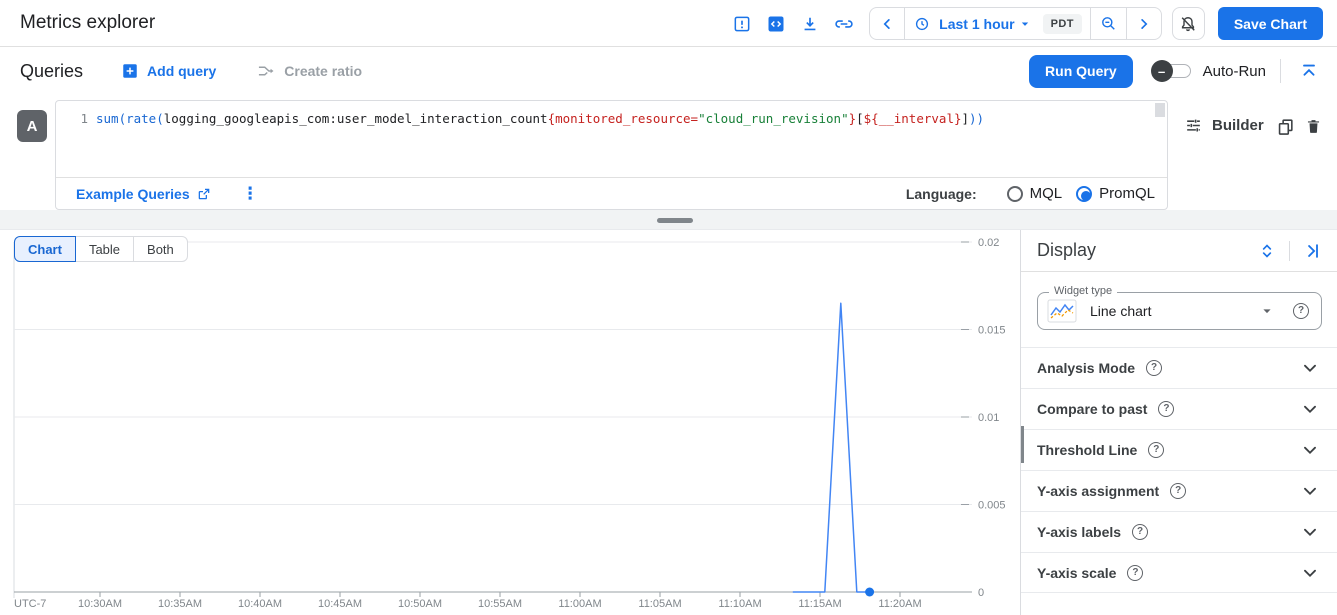  What do you see at coordinates (992, 506) in the screenshot?
I see `svg-text: 0.005` at bounding box center [992, 506].